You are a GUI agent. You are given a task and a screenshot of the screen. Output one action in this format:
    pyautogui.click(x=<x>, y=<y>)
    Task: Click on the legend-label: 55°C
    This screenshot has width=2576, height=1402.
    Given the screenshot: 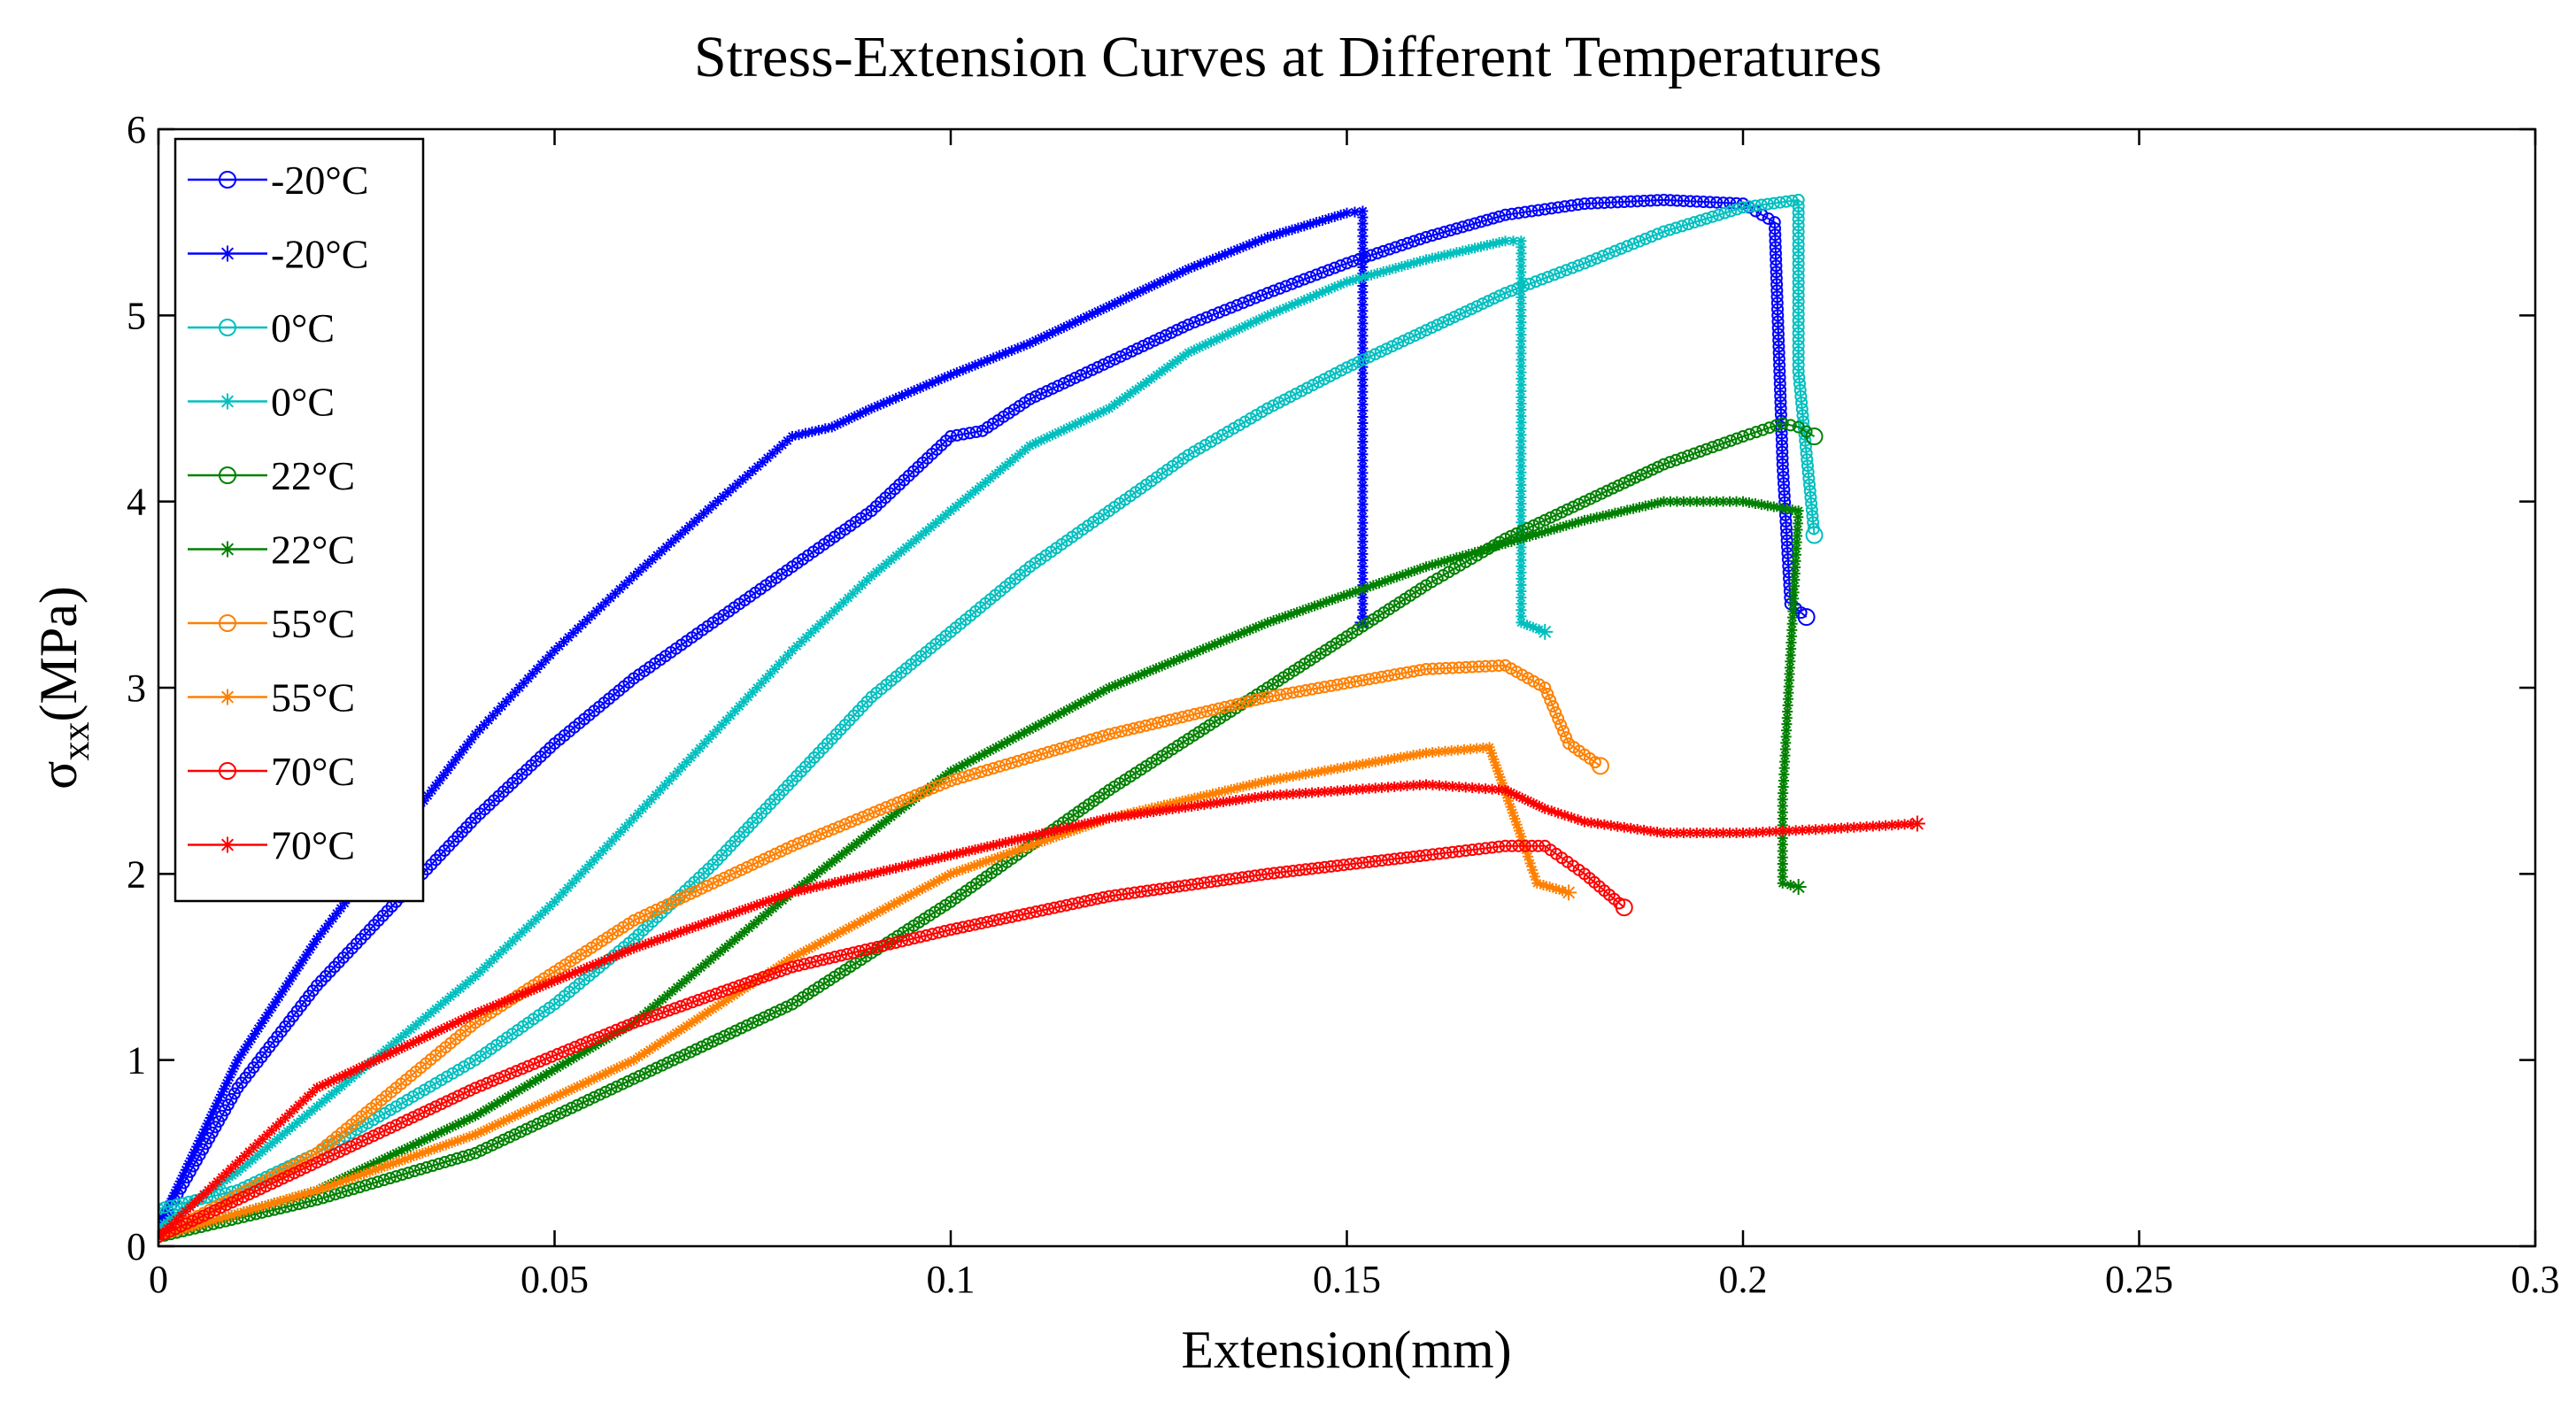 What is the action you would take?
    pyautogui.click(x=313, y=697)
    